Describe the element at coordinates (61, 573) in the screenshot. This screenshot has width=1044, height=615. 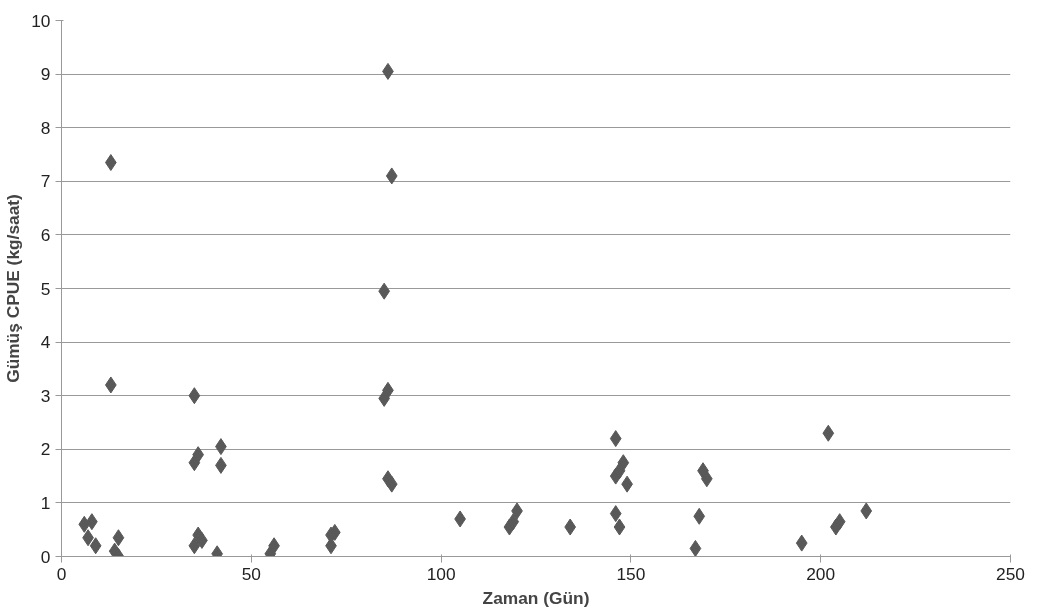
I see `x-tick-label: 0` at that location.